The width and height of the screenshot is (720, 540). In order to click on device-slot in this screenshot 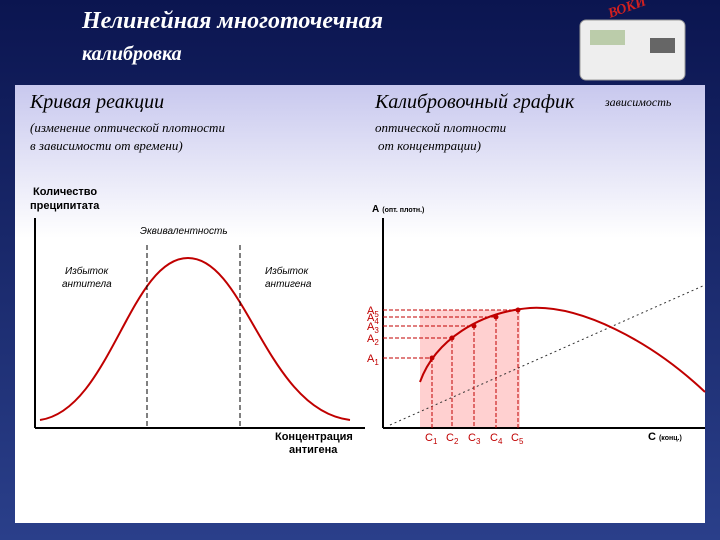, I will do `click(662, 45)`.